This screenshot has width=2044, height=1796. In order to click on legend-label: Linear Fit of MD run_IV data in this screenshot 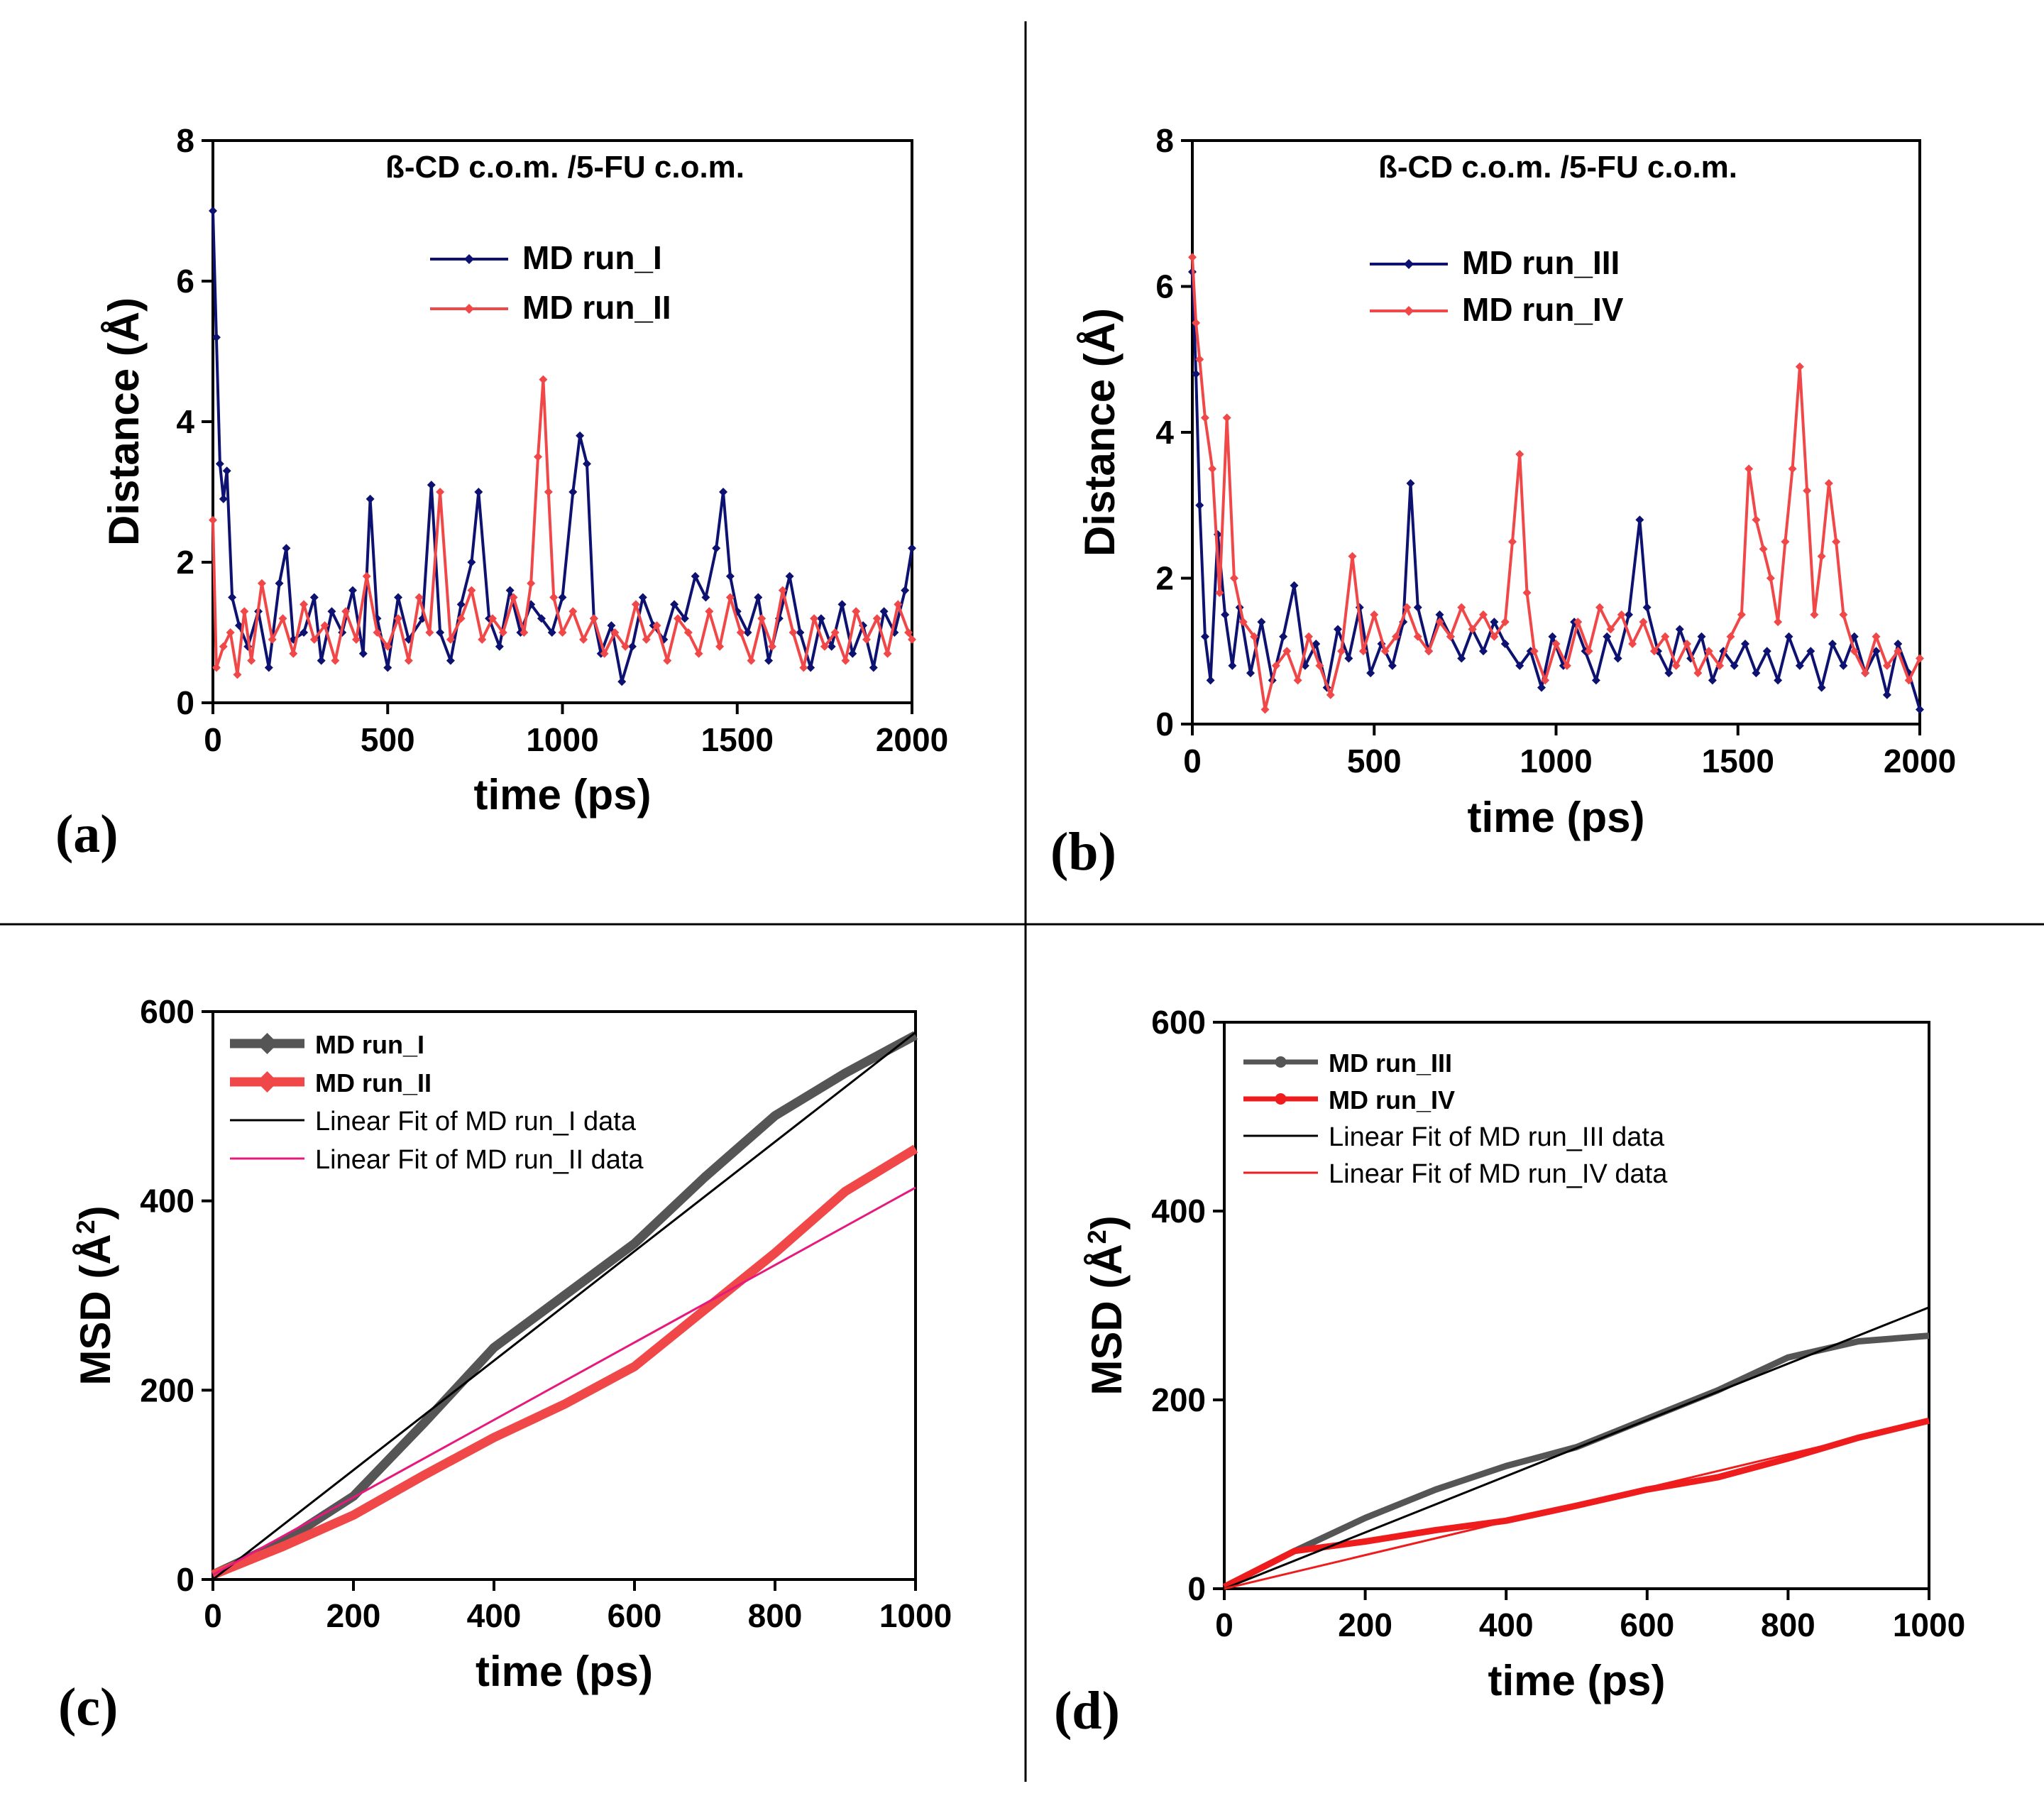, I will do `click(1498, 1174)`.